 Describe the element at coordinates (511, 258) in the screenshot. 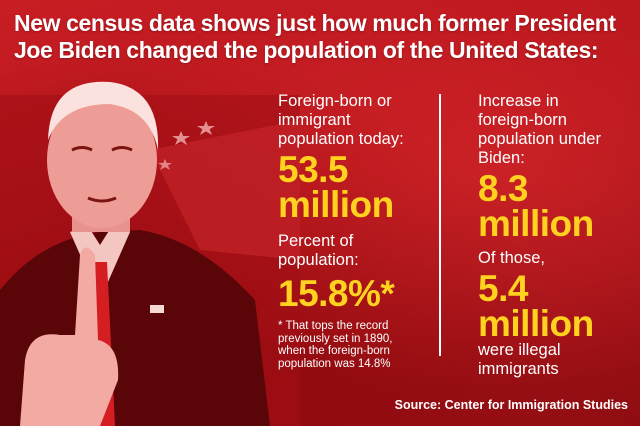

I see `of-those-label: Of those,` at that location.